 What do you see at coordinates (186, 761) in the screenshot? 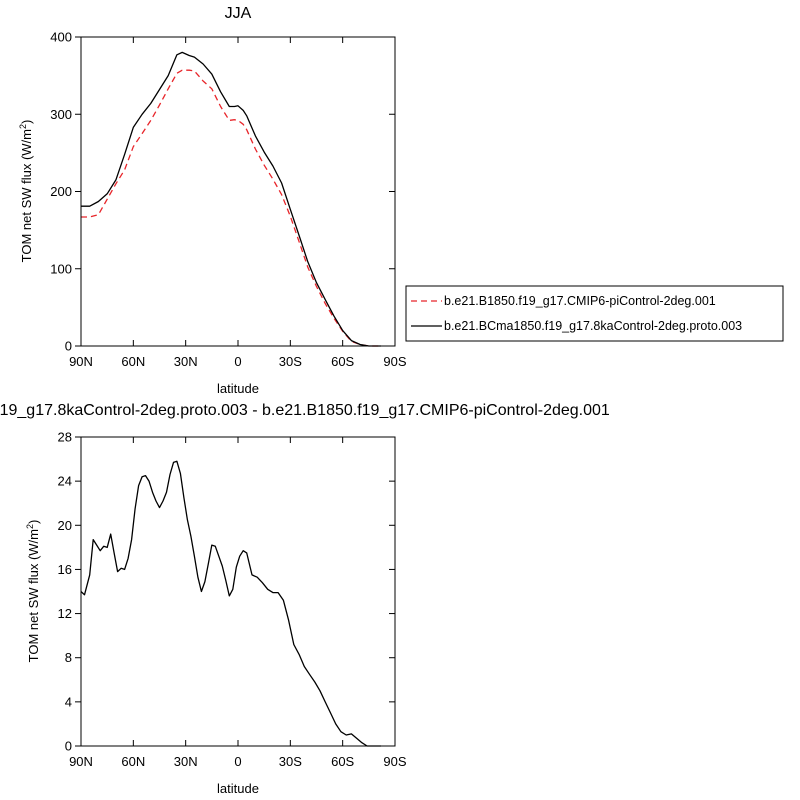
I see `bottom-x-tick-label: 30N` at bounding box center [186, 761].